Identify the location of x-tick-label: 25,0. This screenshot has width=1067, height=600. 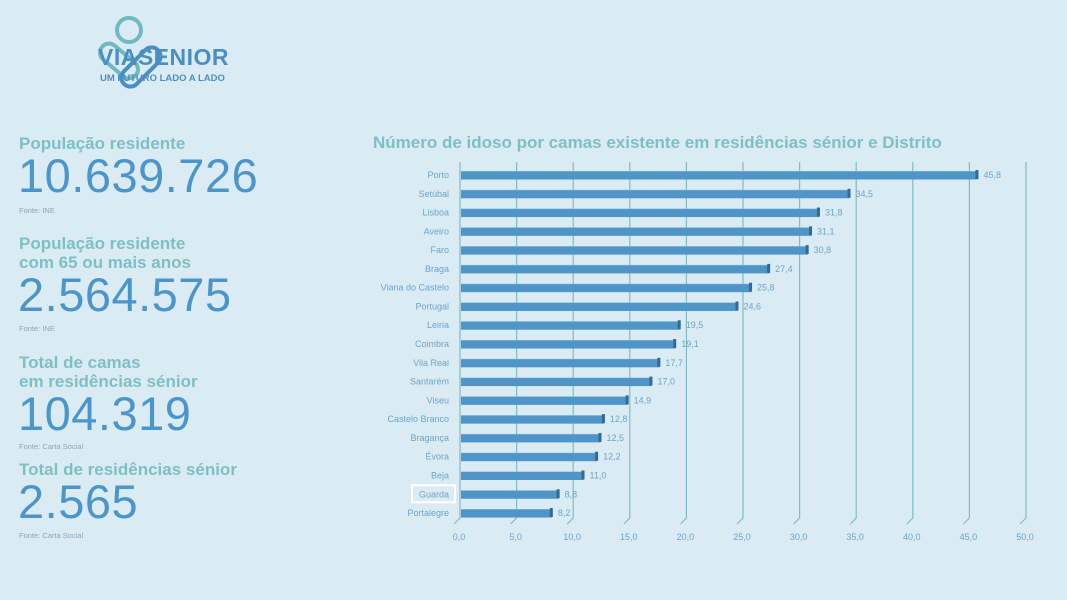
(742, 537).